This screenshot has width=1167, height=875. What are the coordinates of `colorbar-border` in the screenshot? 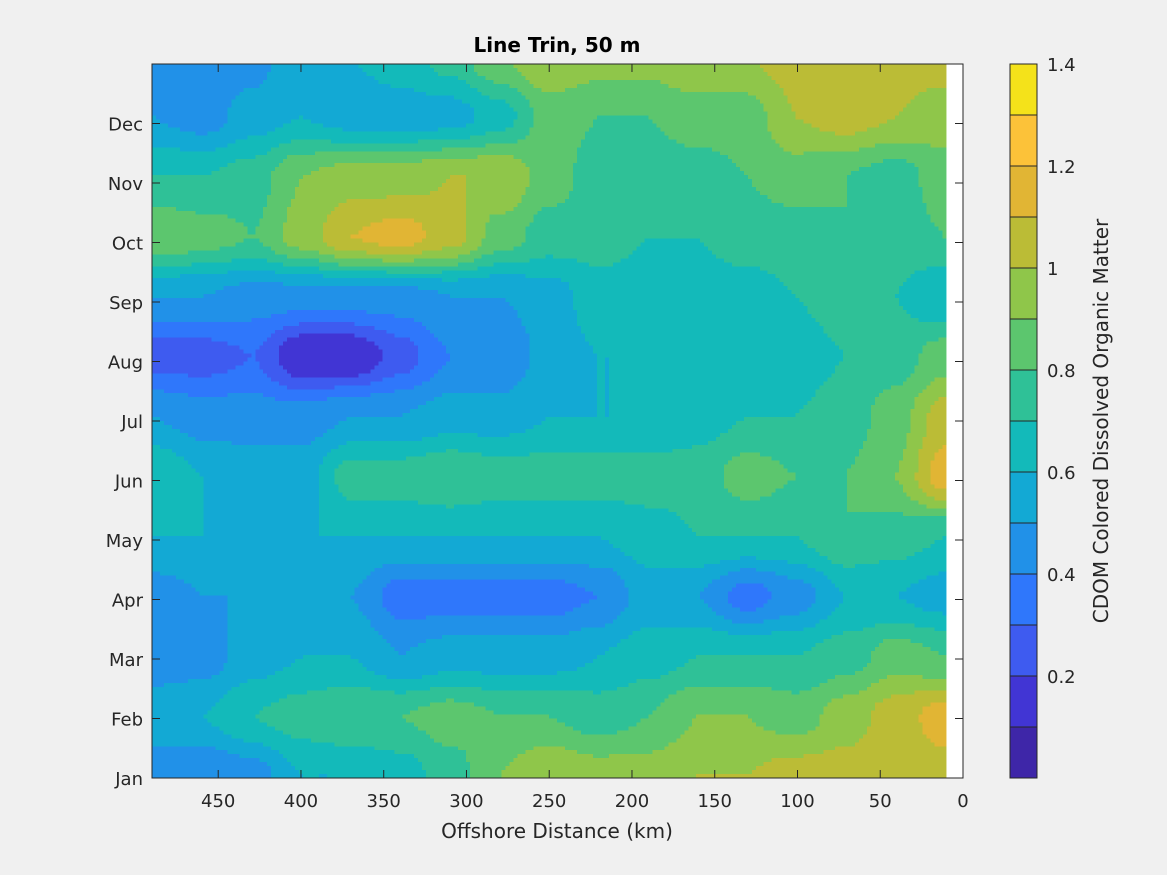 It's located at (1023, 421).